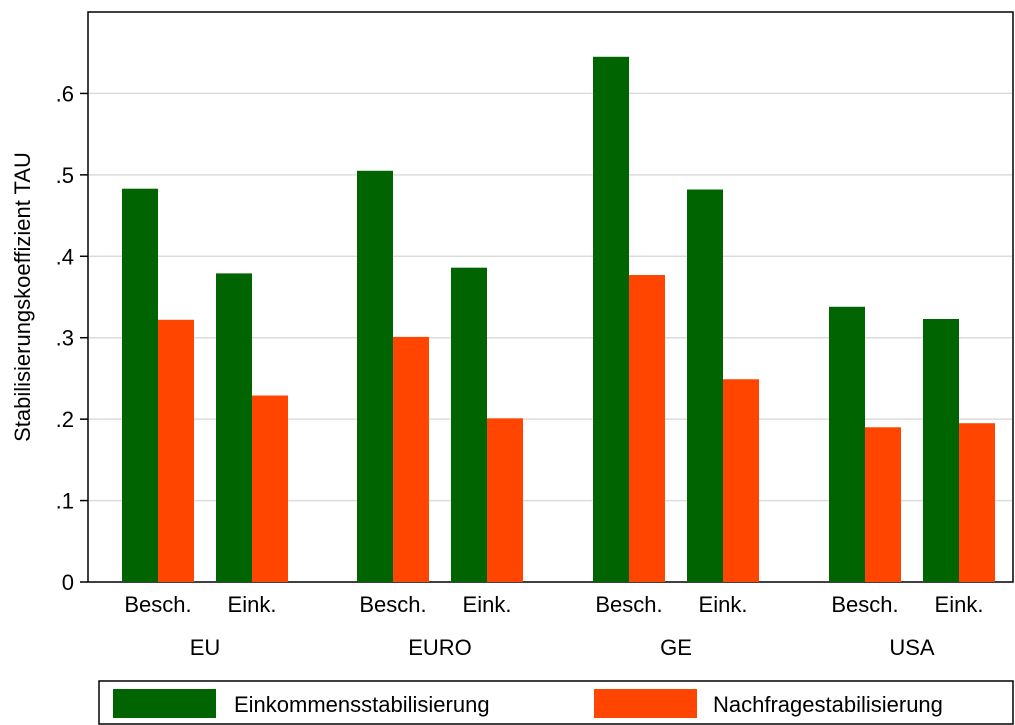  I want to click on bar-euro-eink-nachfragestabilisierung, so click(505, 500).